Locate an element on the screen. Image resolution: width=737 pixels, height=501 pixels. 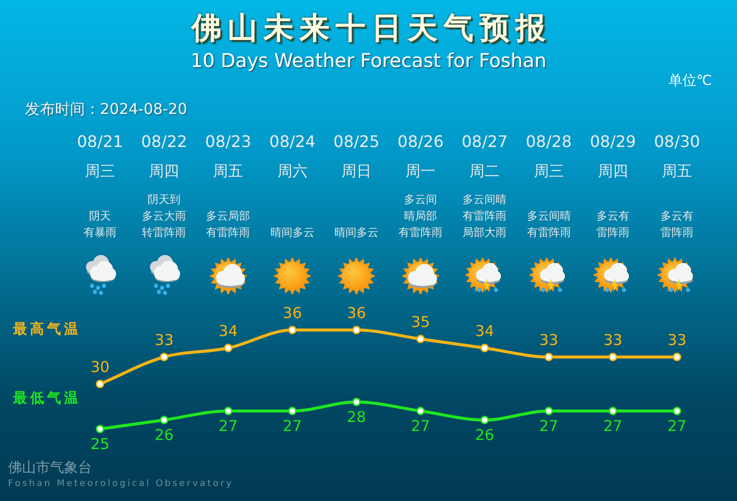
x-tick-label: 08/26 is located at coordinates (421, 142).